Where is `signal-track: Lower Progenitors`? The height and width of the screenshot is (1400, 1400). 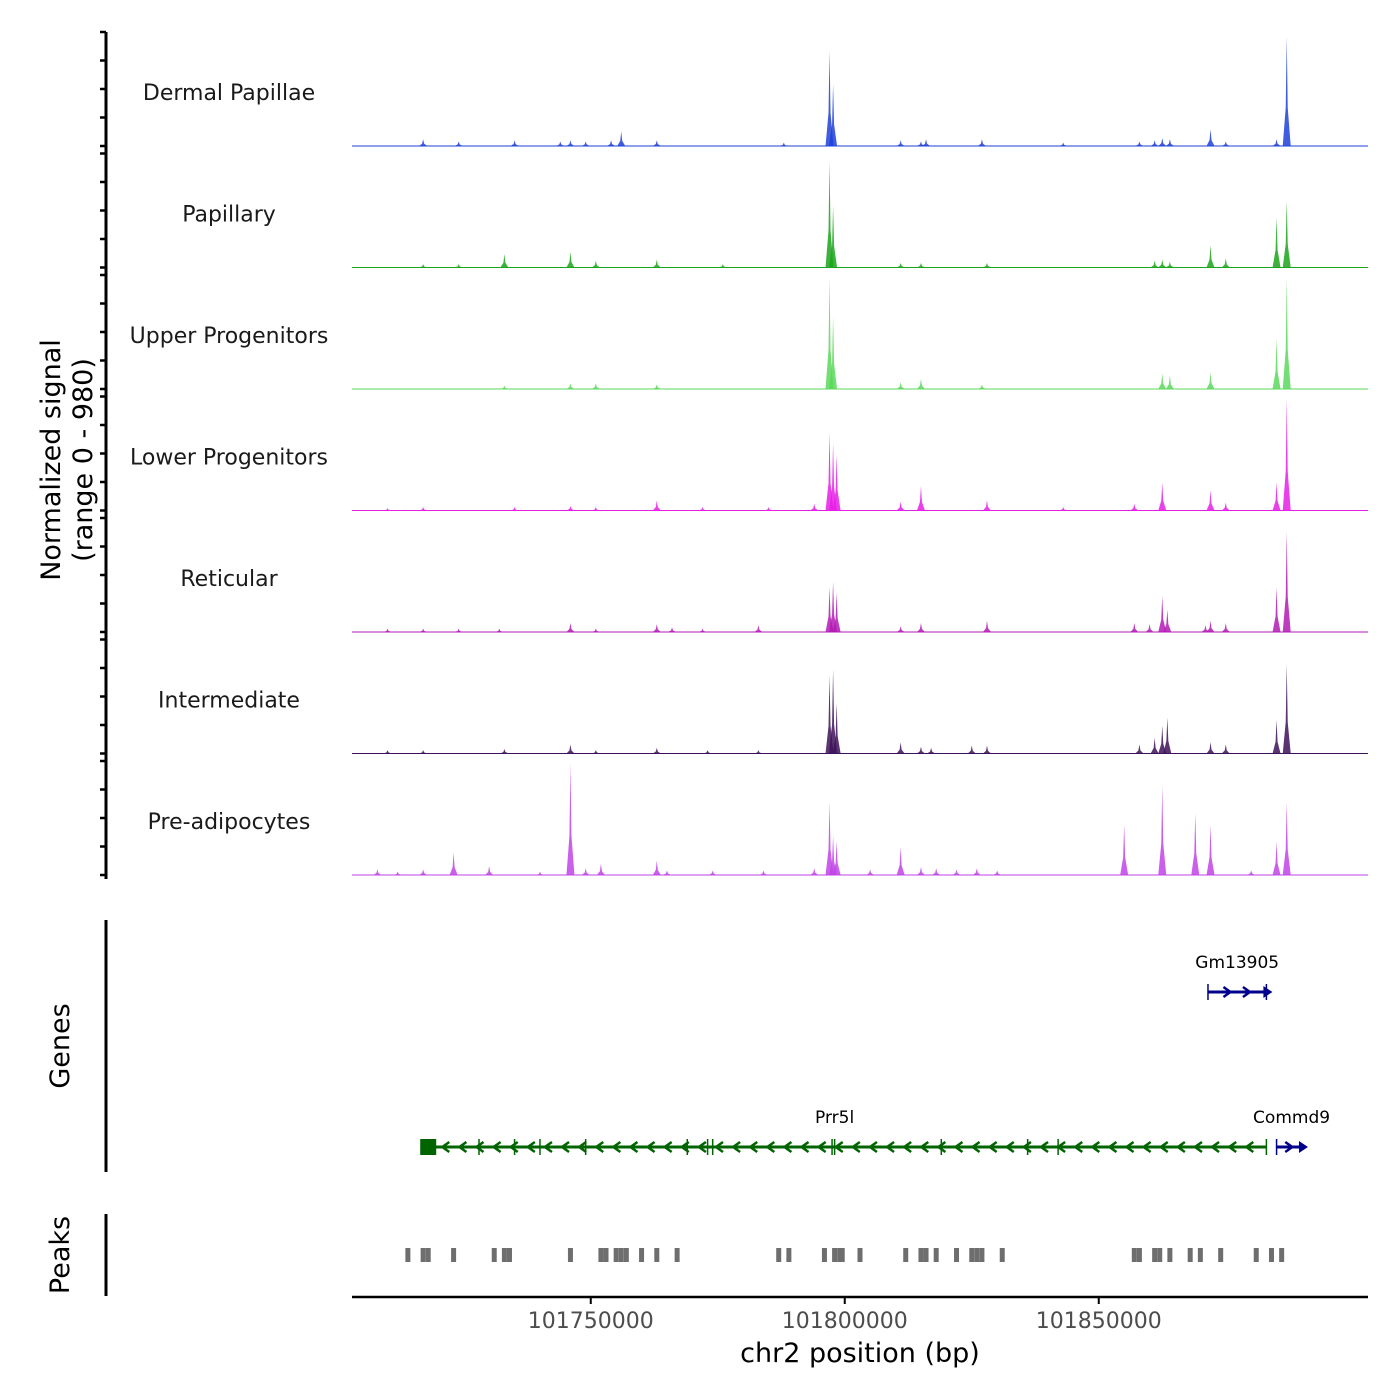 signal-track: Lower Progenitors is located at coordinates (749, 454).